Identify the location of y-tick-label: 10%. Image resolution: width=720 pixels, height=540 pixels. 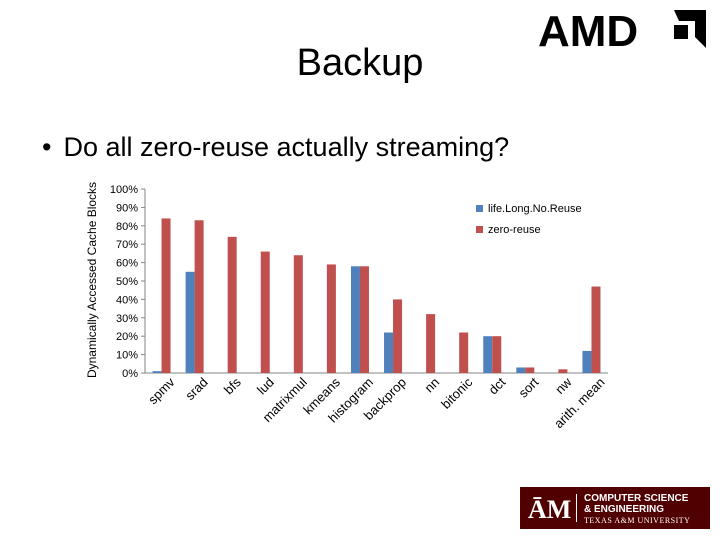
(127, 356).